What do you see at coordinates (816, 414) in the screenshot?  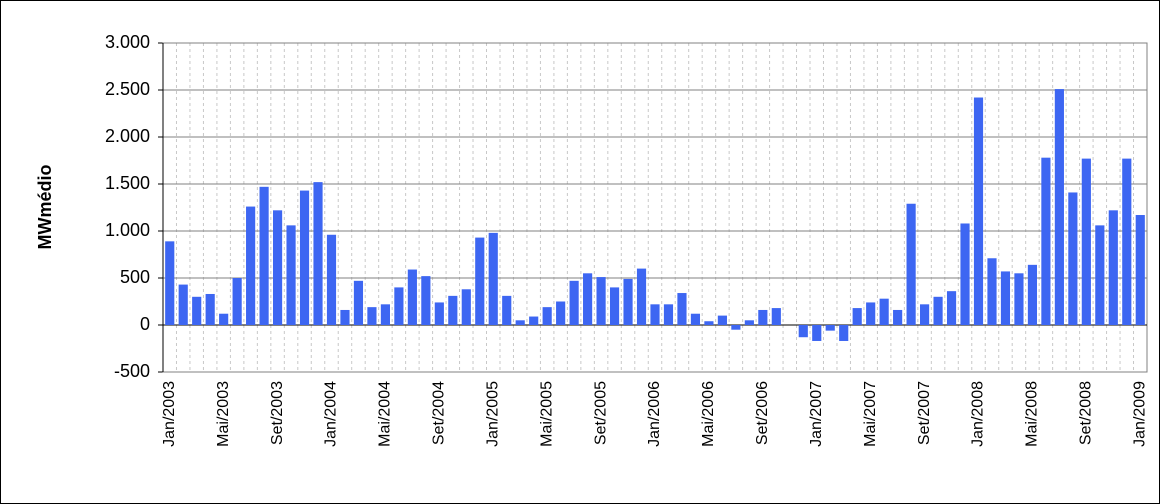 I see `x-tick-label: Jan/2007` at bounding box center [816, 414].